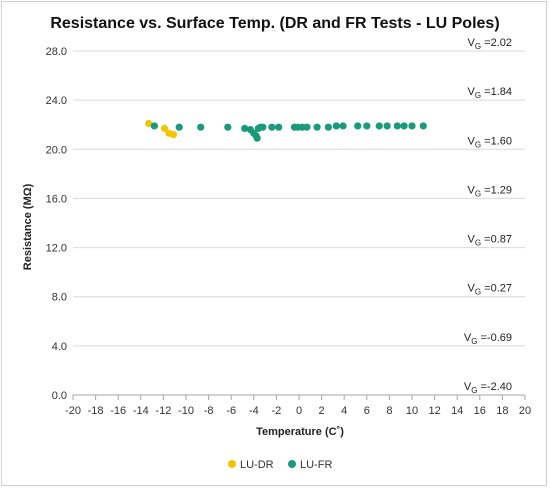 Image resolution: width=550 pixels, height=489 pixels. What do you see at coordinates (59, 298) in the screenshot?
I see `y-tick-label: 8.0` at bounding box center [59, 298].